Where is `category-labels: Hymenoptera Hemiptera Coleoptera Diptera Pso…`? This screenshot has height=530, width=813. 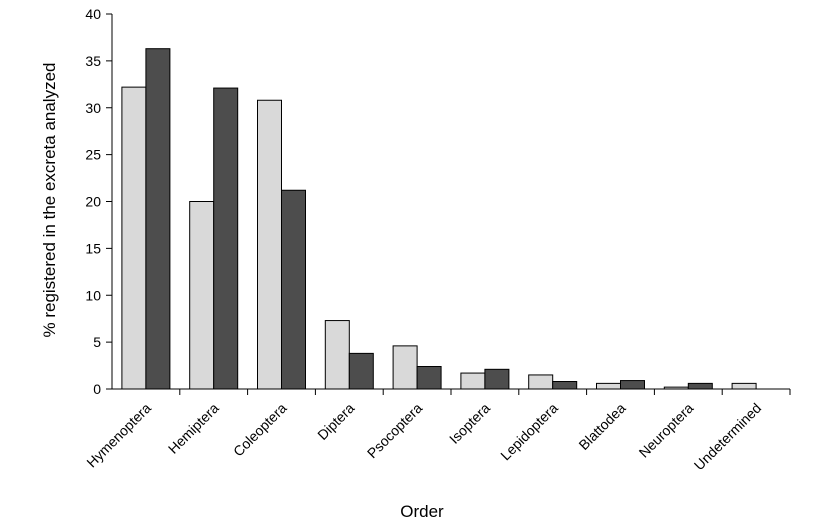 category-labels: Hymenoptera Hemiptera Coleoptera Diptera Pso… is located at coordinates (423, 437).